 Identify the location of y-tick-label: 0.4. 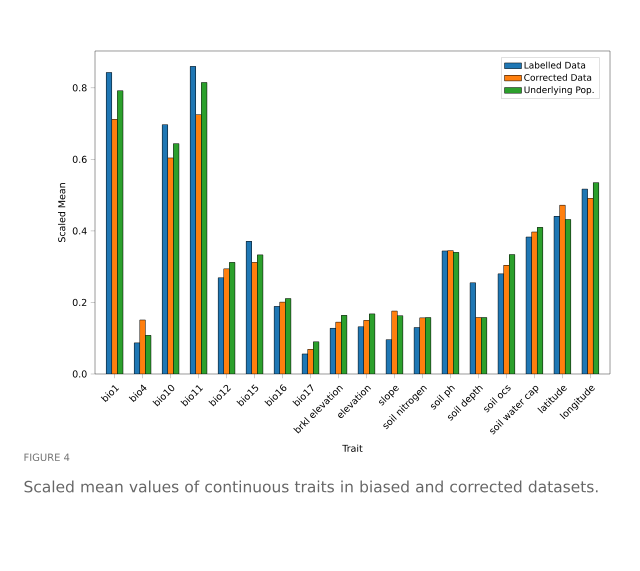
(79, 231).